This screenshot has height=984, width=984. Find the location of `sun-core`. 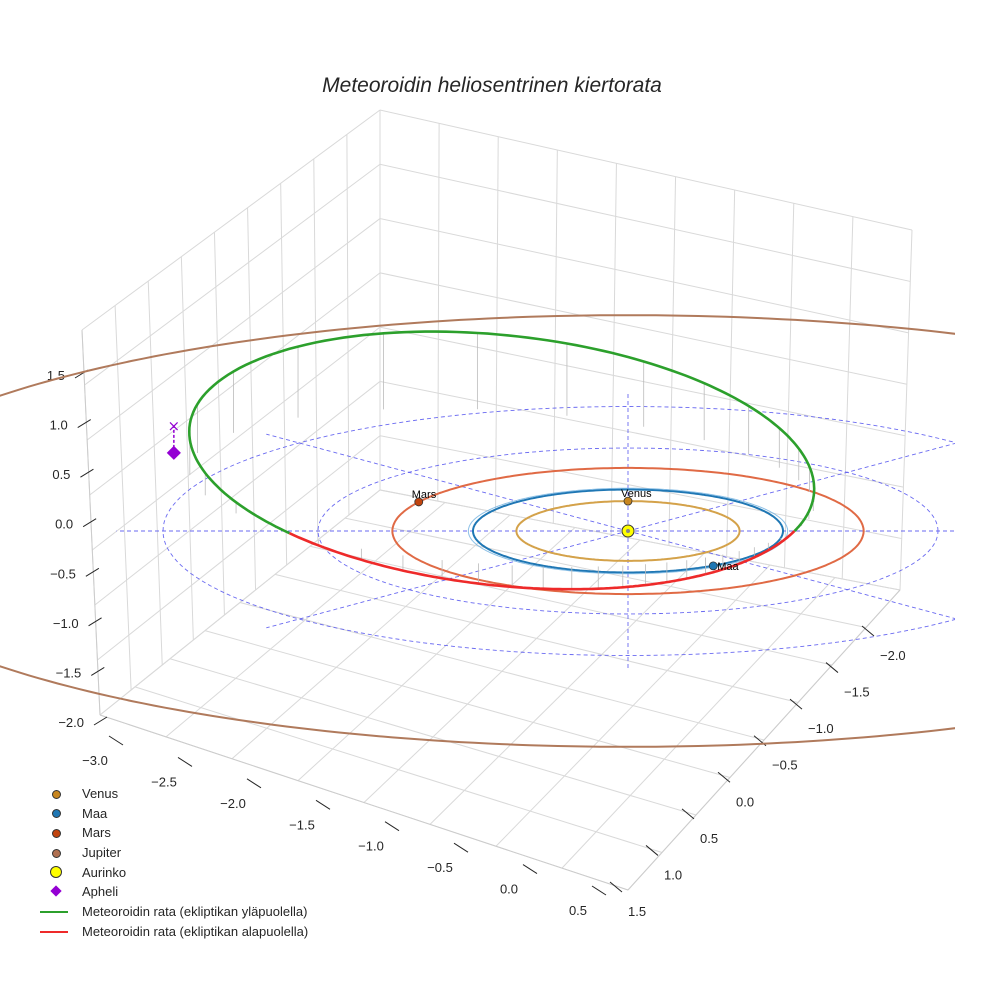

sun-core is located at coordinates (628, 531).